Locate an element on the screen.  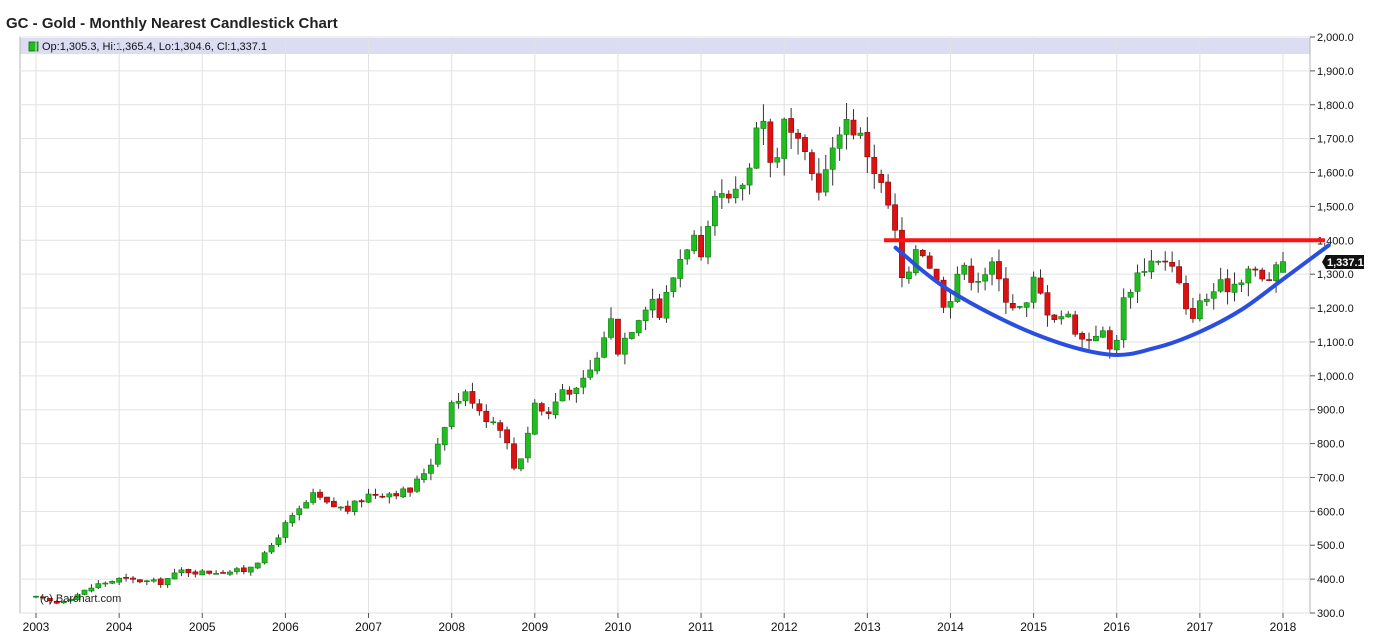
x-tick-label: 2012 is located at coordinates (784, 627).